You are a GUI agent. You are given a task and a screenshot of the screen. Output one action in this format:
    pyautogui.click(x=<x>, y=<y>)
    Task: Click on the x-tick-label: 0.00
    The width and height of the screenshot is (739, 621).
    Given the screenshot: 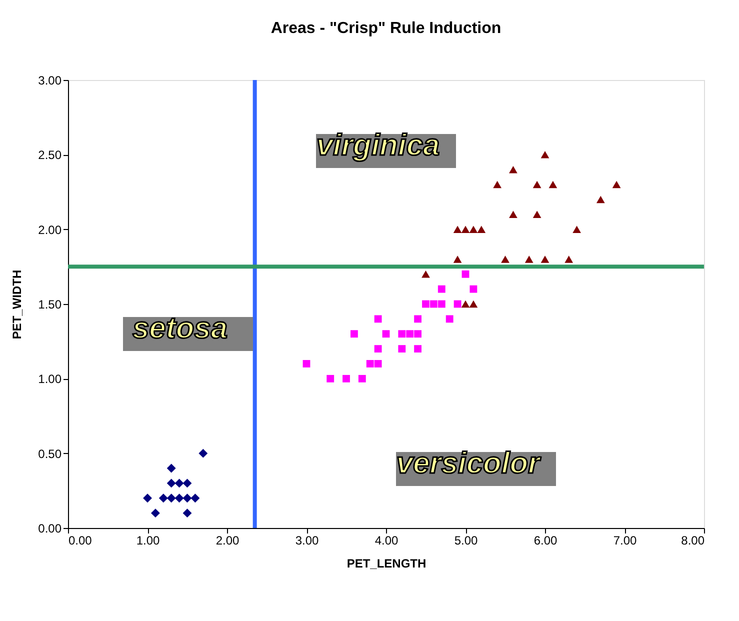 What is the action you would take?
    pyautogui.click(x=80, y=541)
    